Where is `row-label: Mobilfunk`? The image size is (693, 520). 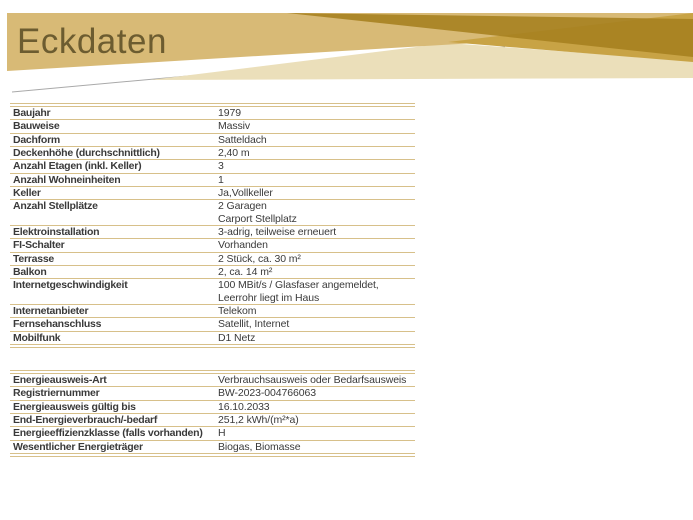
row-label: Mobilfunk is located at coordinates (37, 337).